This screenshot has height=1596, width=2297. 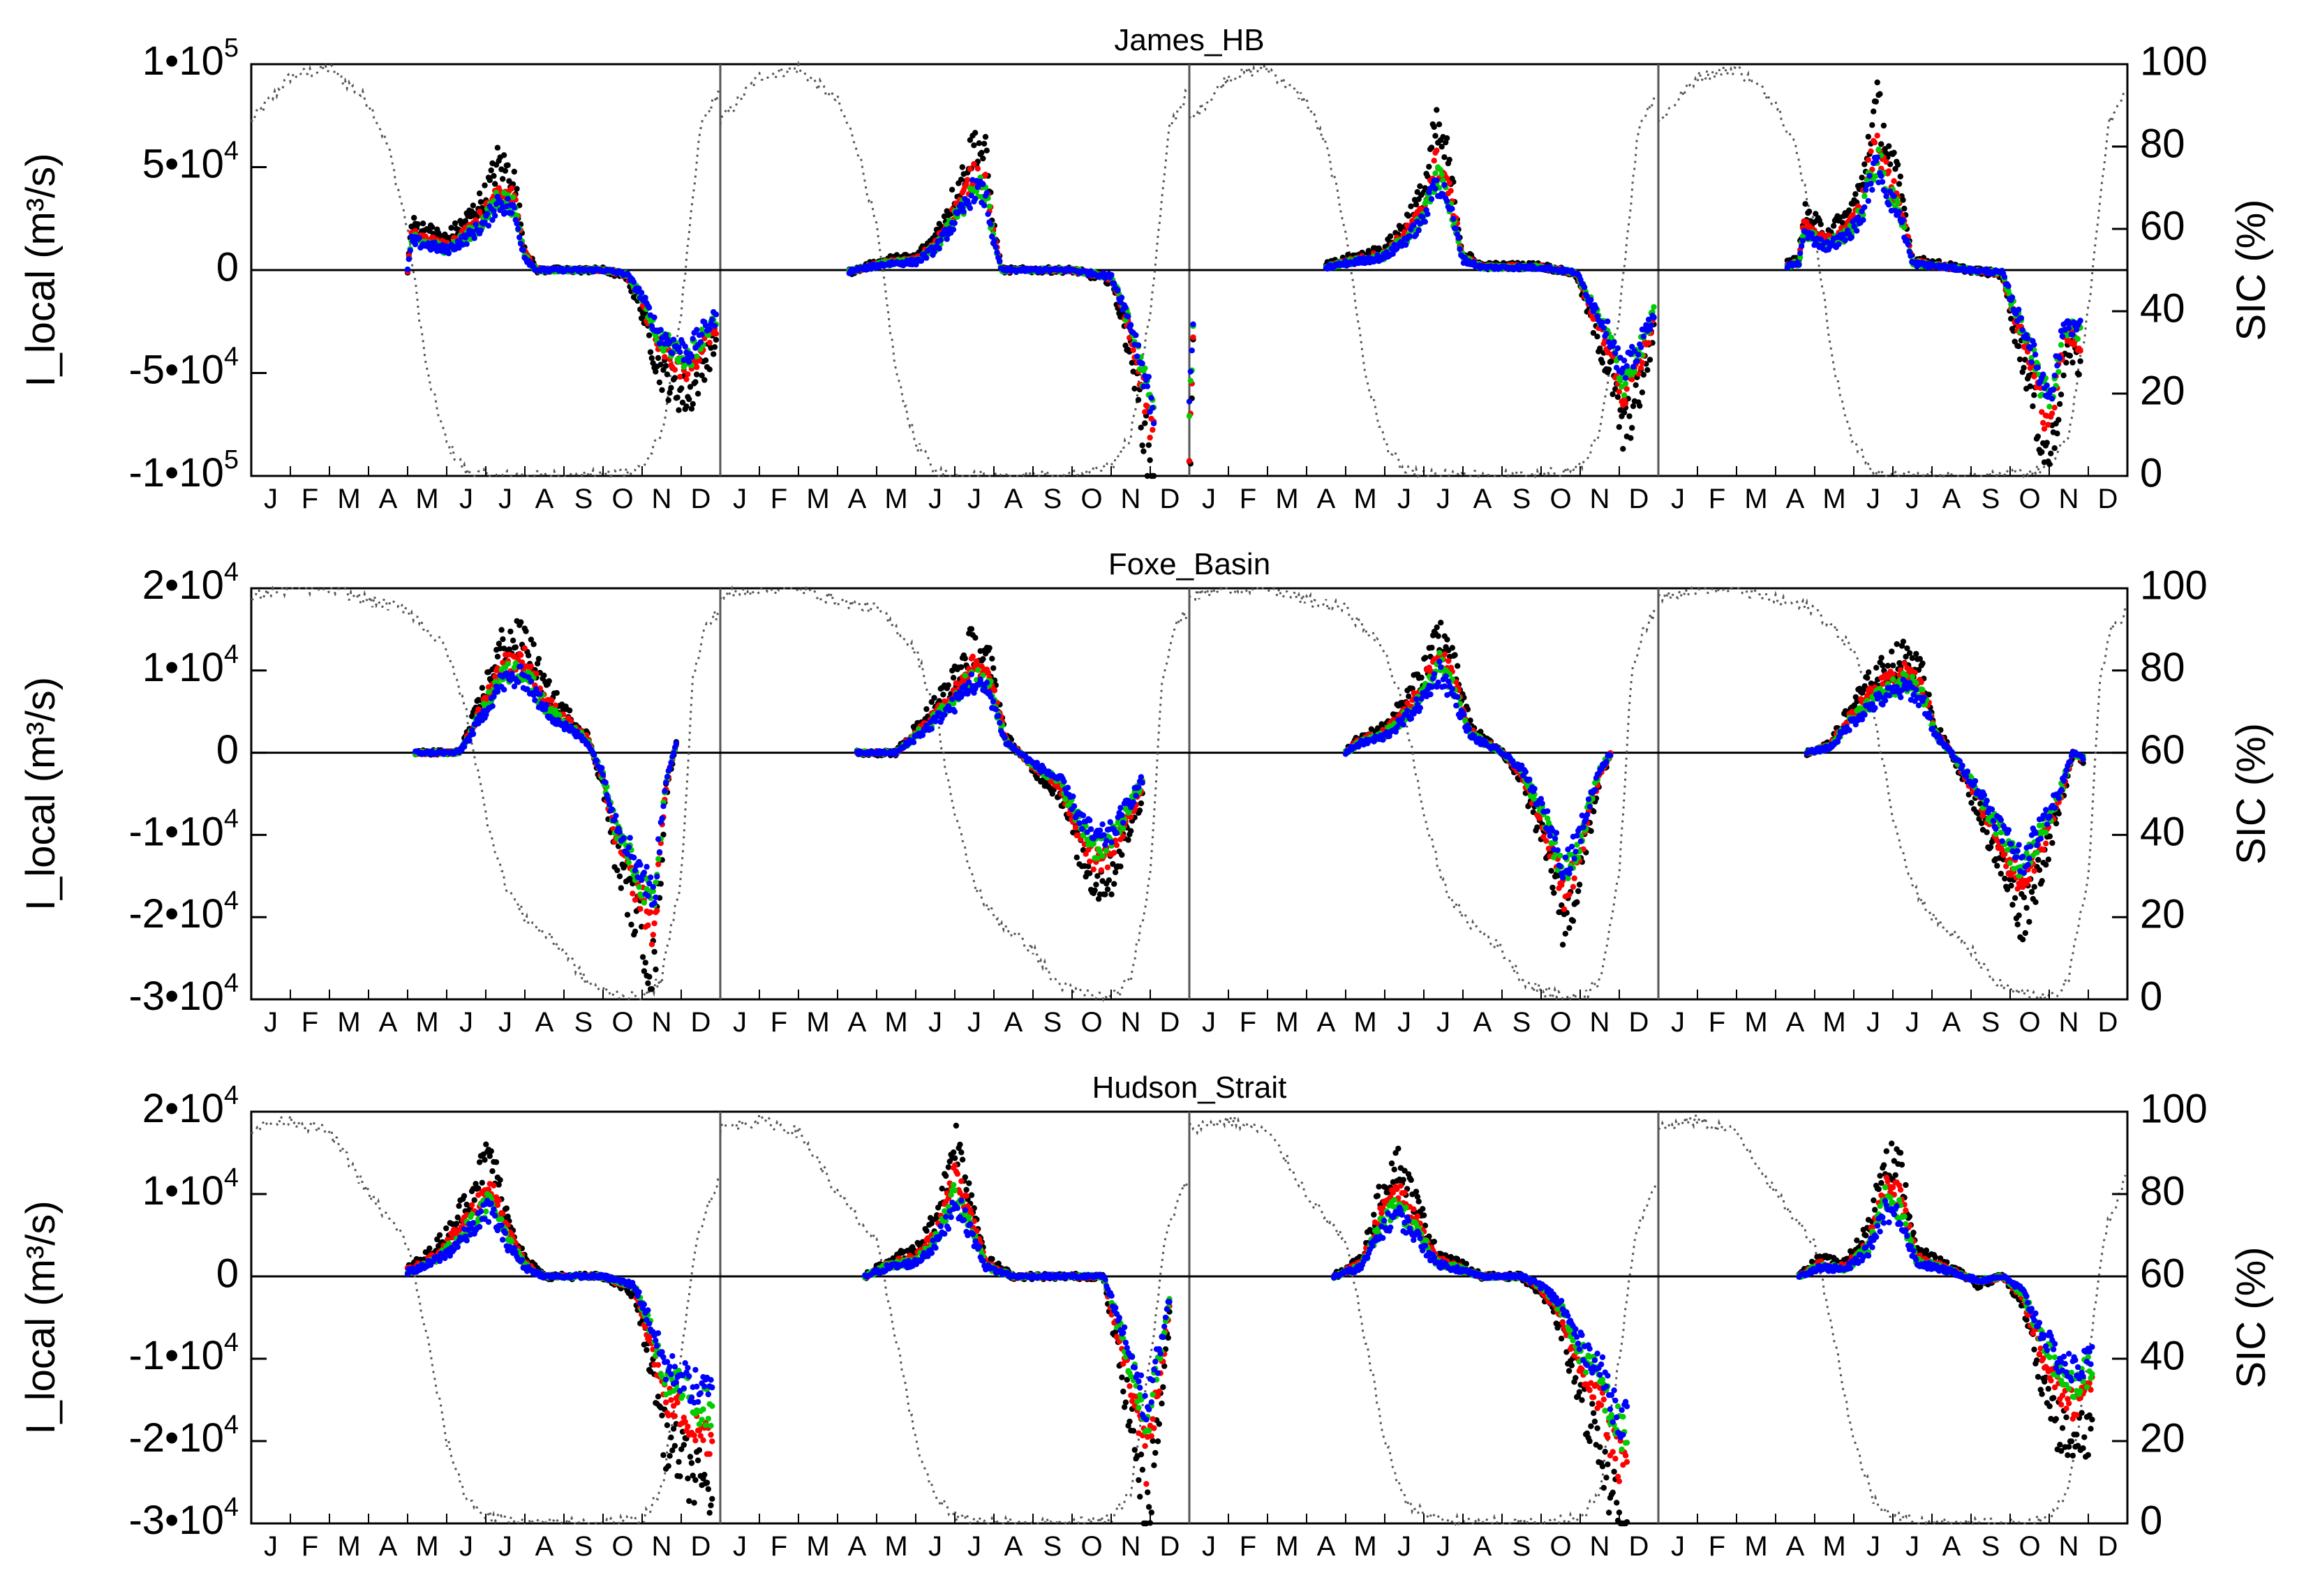 What do you see at coordinates (2174, 61) in the screenshot?
I see `y2tick-label: 100` at bounding box center [2174, 61].